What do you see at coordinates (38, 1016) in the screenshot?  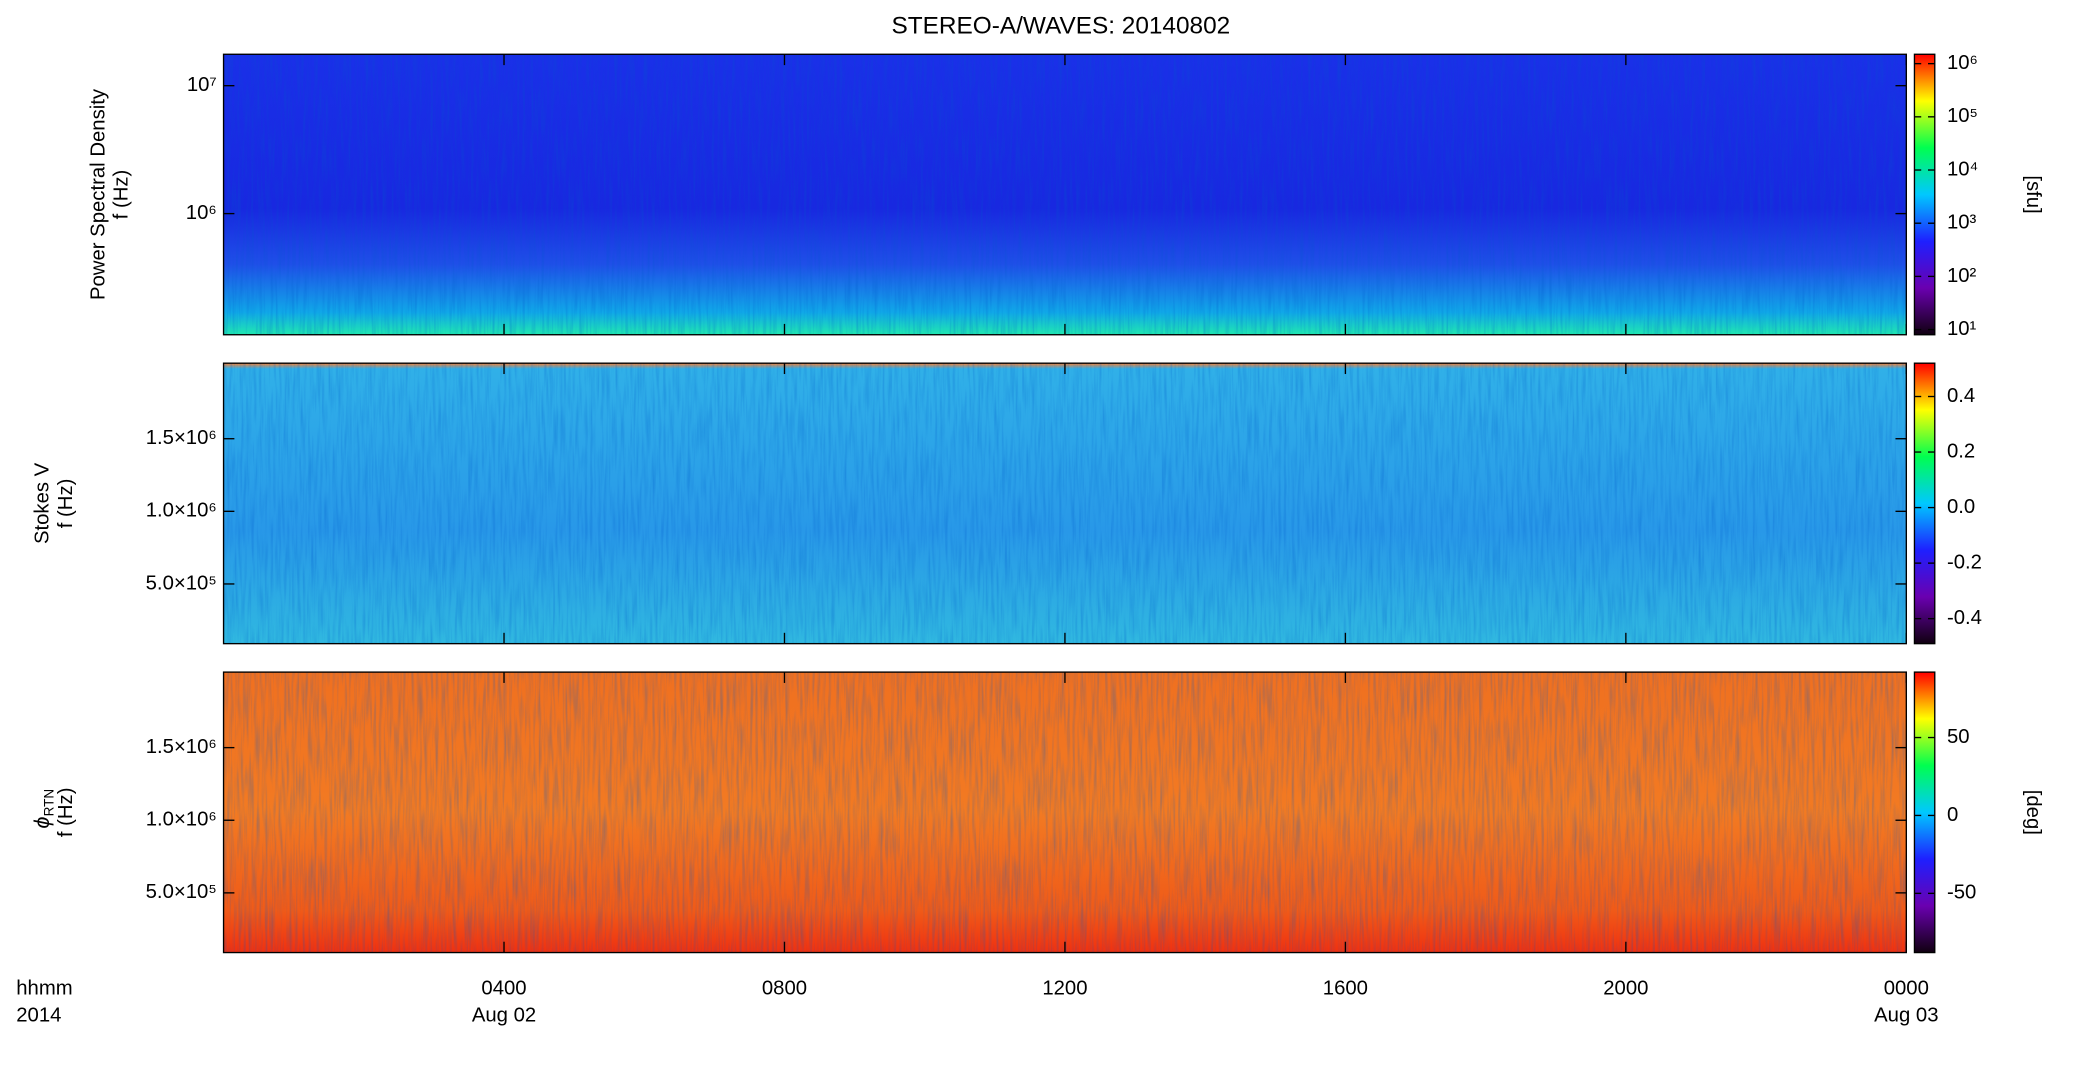 I see `x-year-label: 2014` at bounding box center [38, 1016].